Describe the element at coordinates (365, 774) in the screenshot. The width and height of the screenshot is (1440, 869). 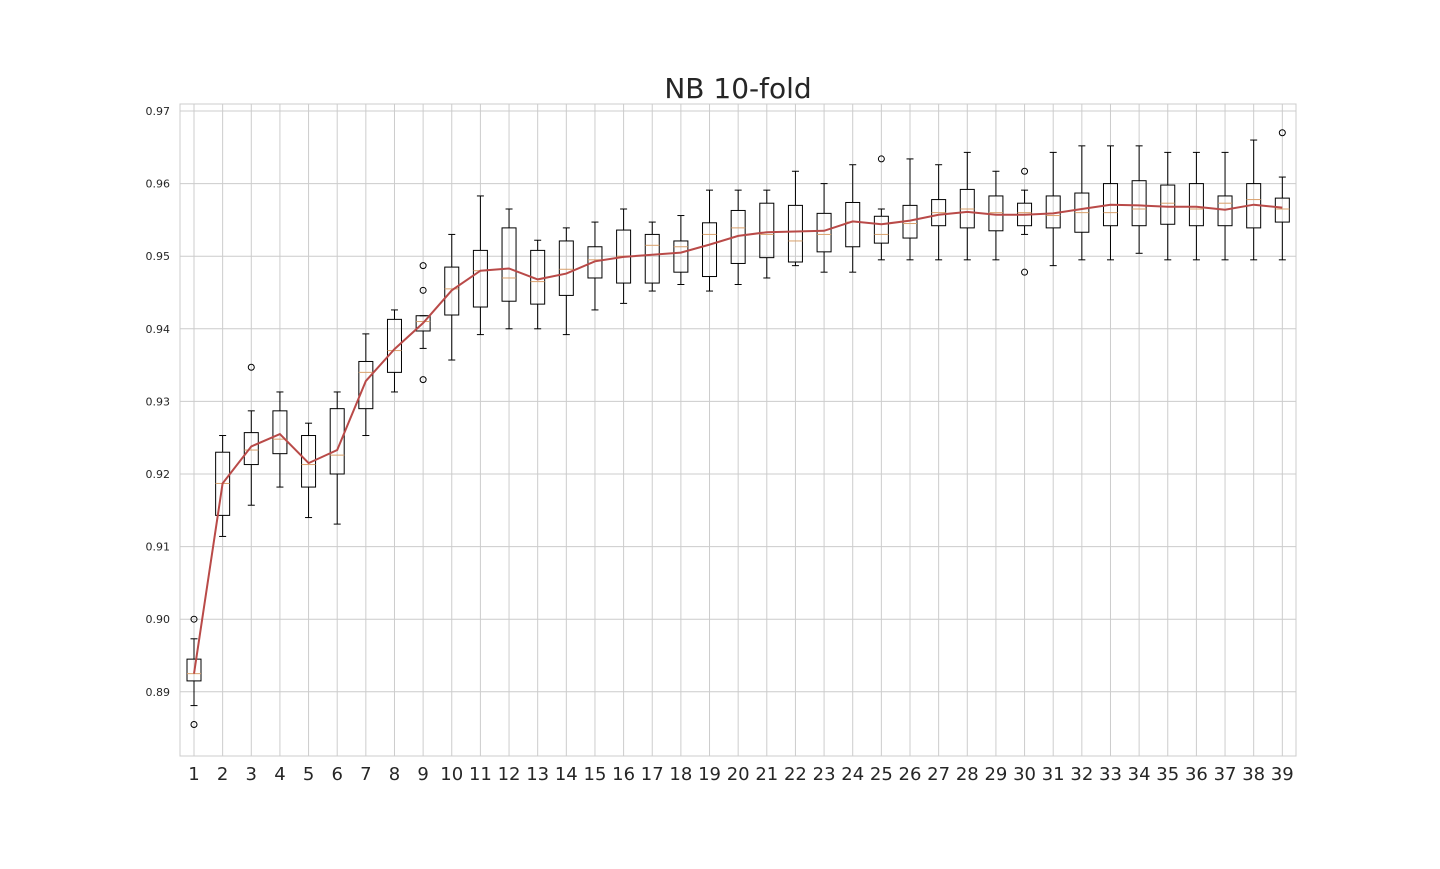
I see `x-tick-label: 7` at that location.